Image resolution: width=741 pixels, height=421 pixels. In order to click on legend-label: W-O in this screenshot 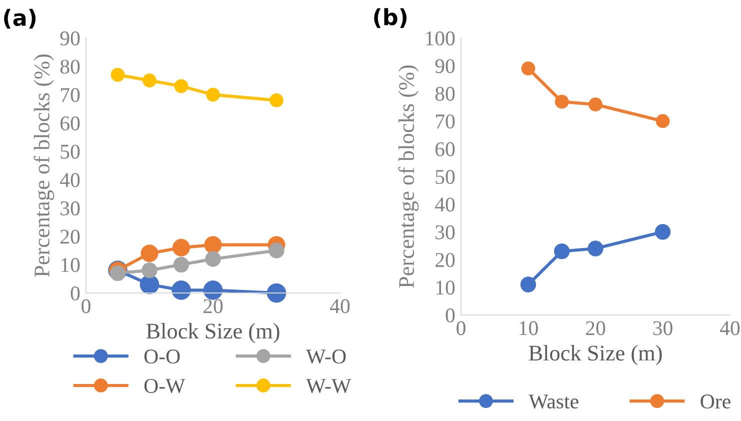, I will do `click(326, 357)`.